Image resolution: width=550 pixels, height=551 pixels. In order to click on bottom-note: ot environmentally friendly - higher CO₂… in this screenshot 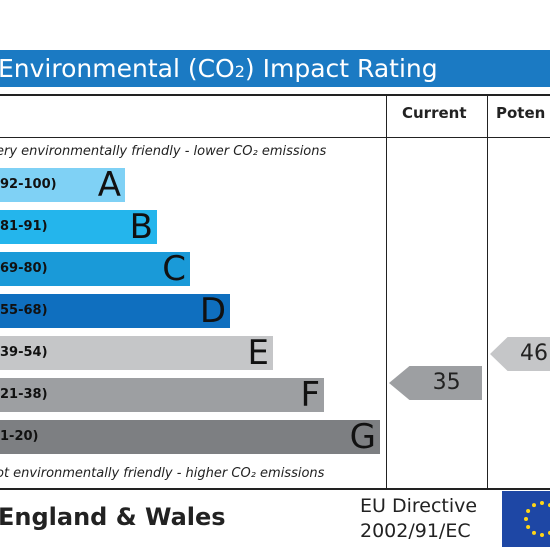, I will do `click(162, 473)`.